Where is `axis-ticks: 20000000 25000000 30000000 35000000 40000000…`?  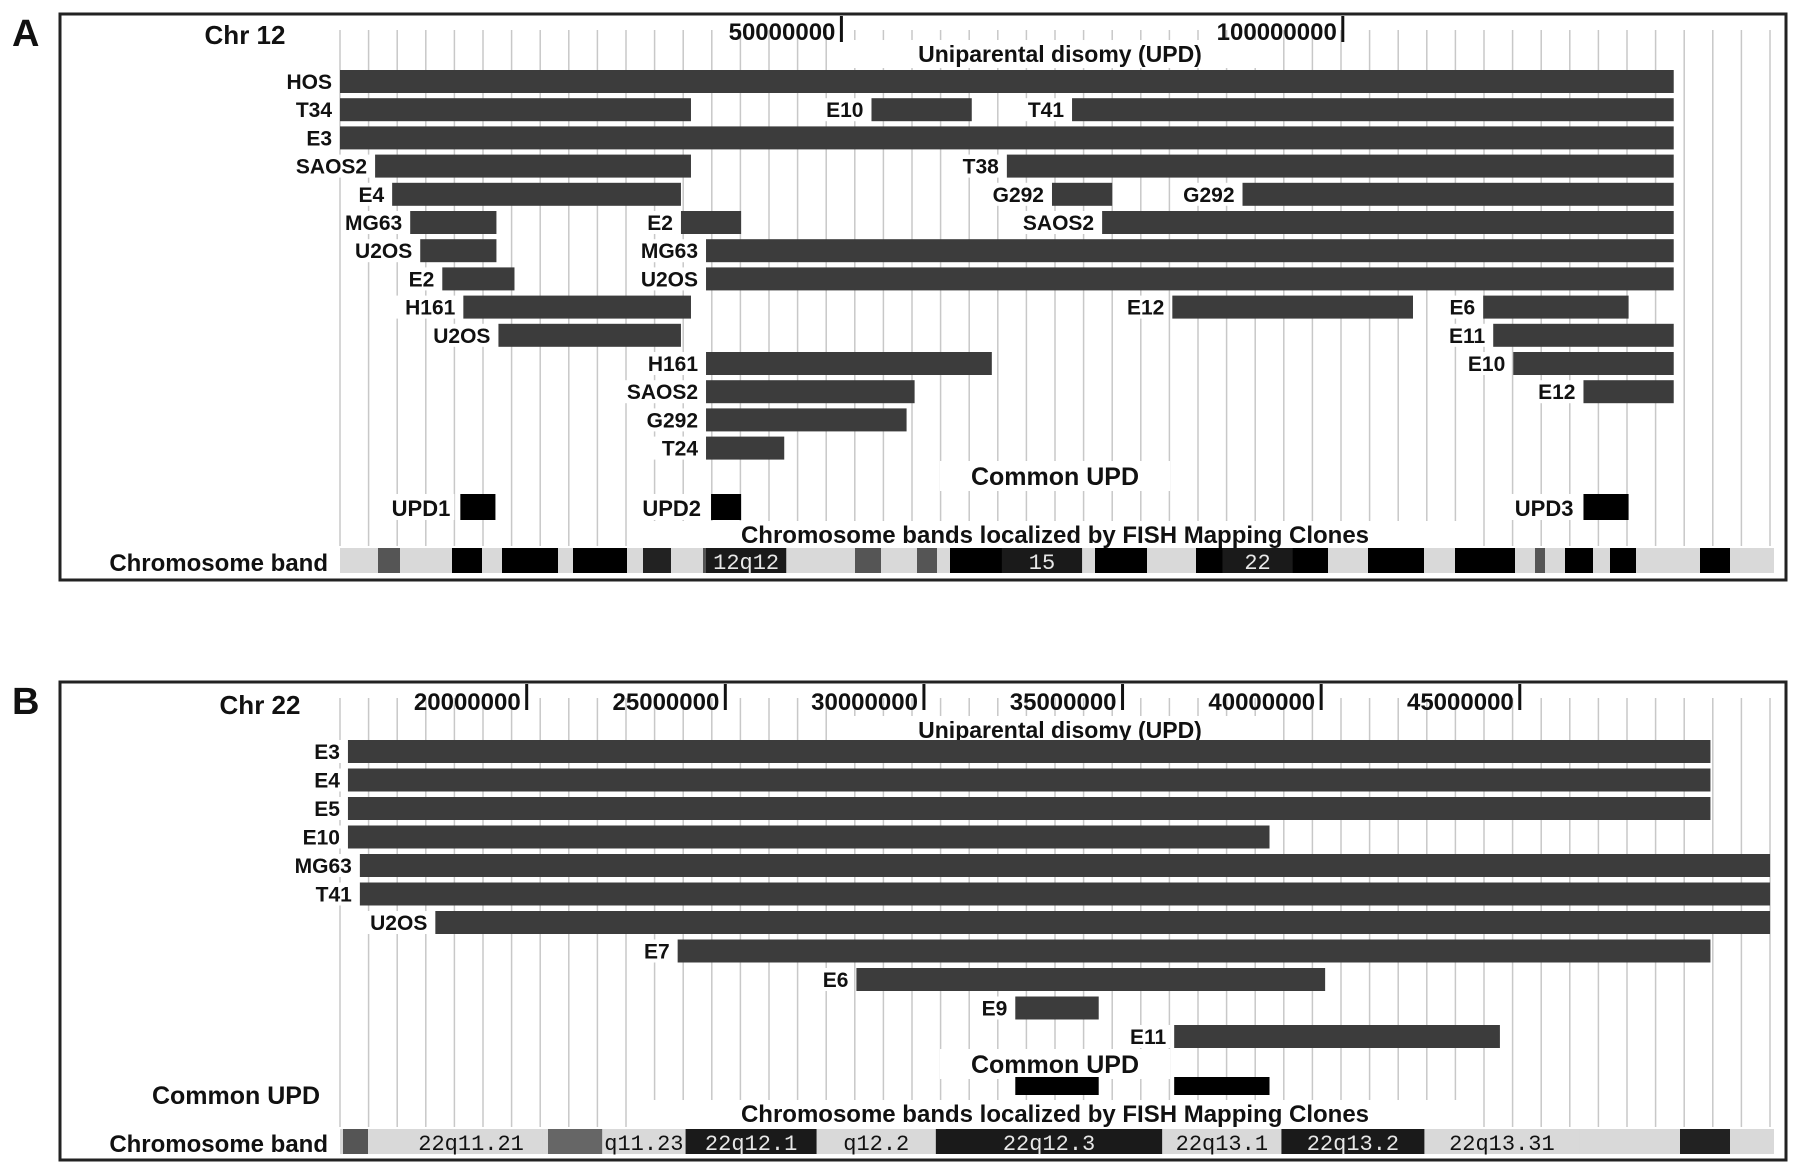
axis-ticks: 20000000 25000000 30000000 35000000 40000000… is located at coordinates (968, 700).